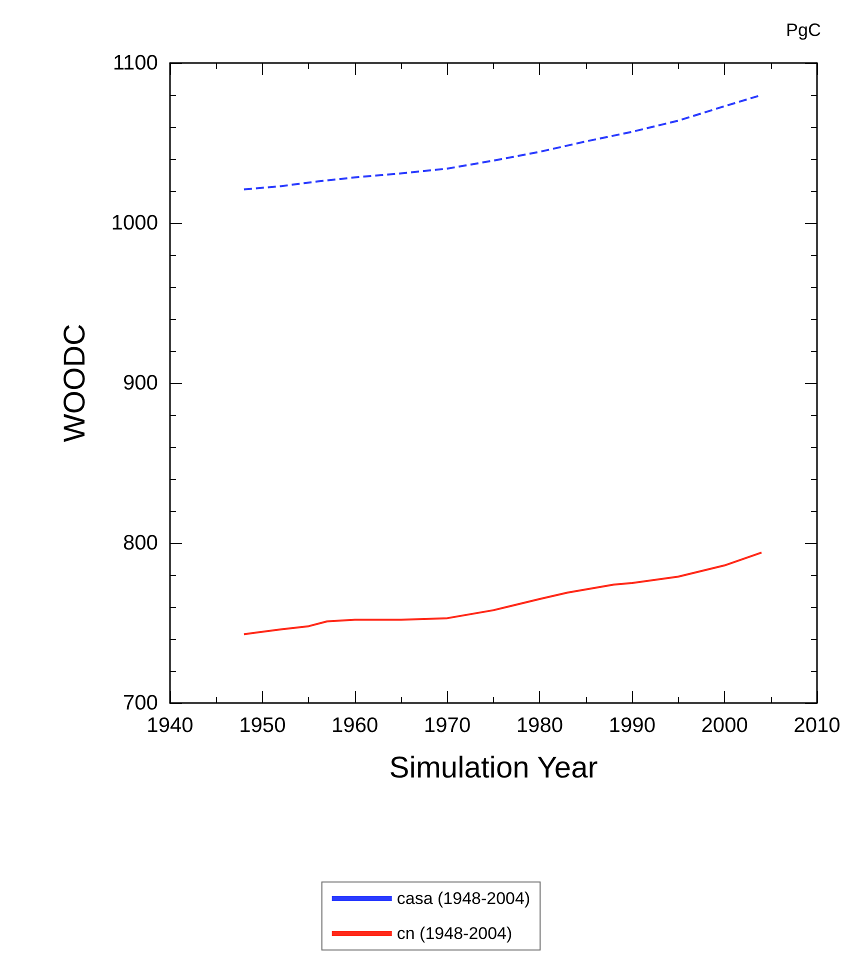  I want to click on y-tick-label: 1100, so click(135, 63).